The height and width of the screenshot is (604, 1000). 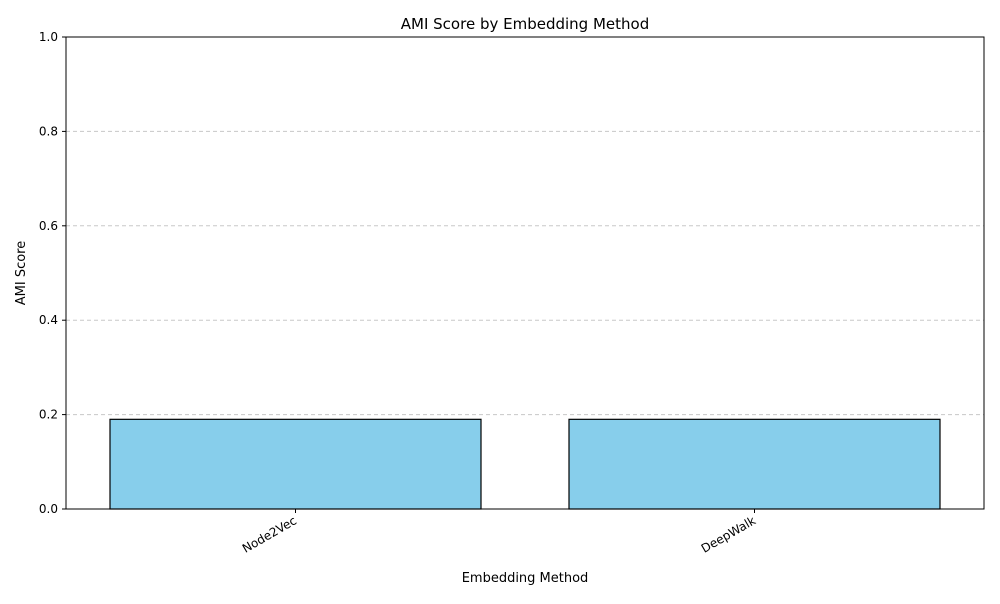 What do you see at coordinates (48, 37) in the screenshot?
I see `y-tick-label: 1.0` at bounding box center [48, 37].